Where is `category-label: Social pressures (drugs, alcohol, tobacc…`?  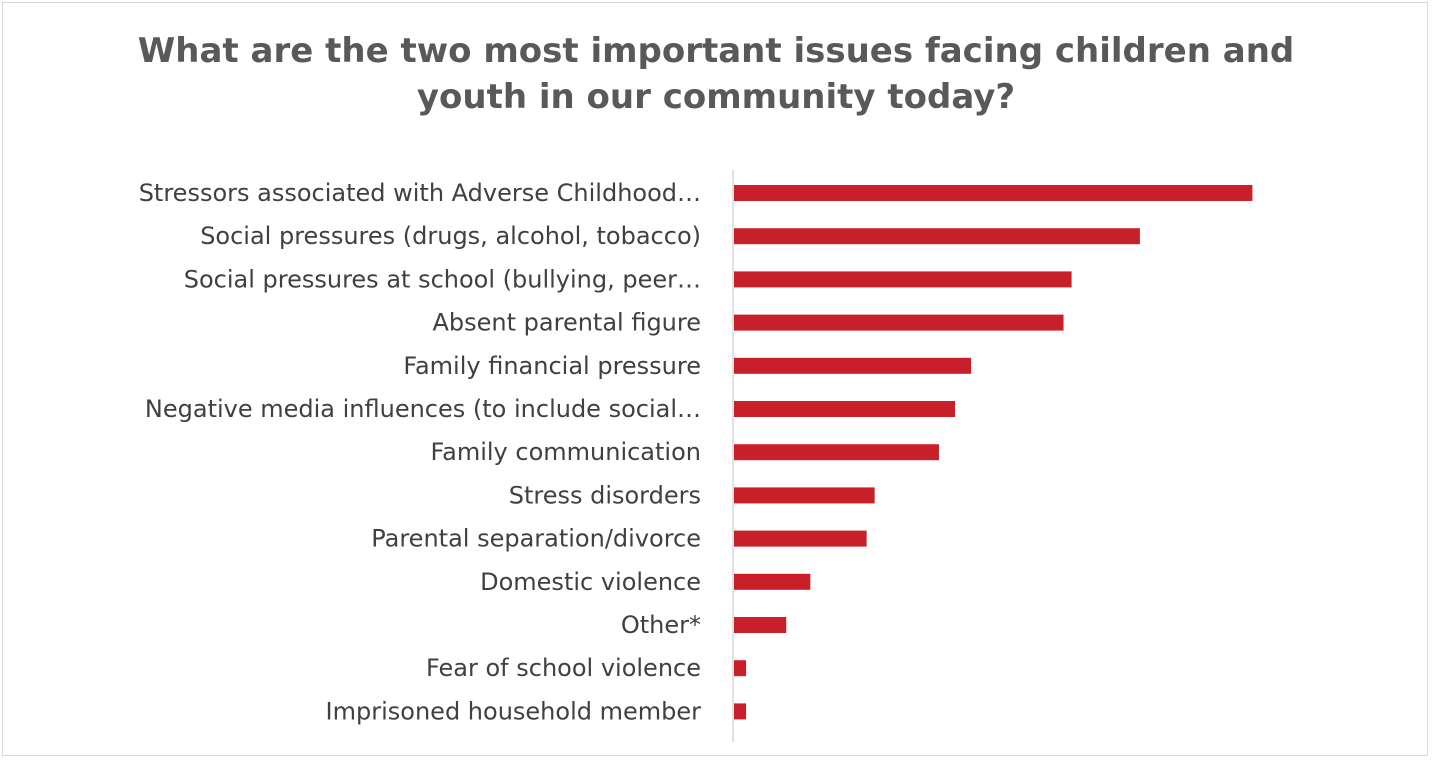
category-label: Social pressures (drugs, alcohol, tobacc… is located at coordinates (450, 236).